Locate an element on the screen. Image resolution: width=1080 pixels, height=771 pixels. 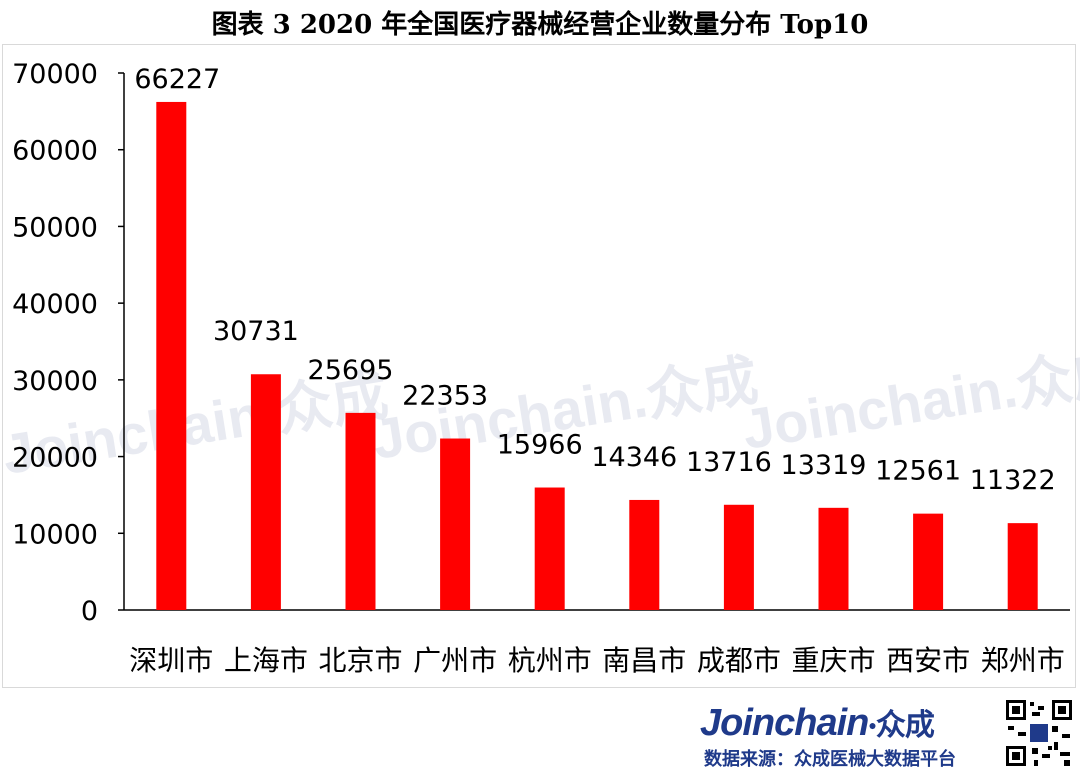
y-tick-label: 10000 is located at coordinates (55, 534).